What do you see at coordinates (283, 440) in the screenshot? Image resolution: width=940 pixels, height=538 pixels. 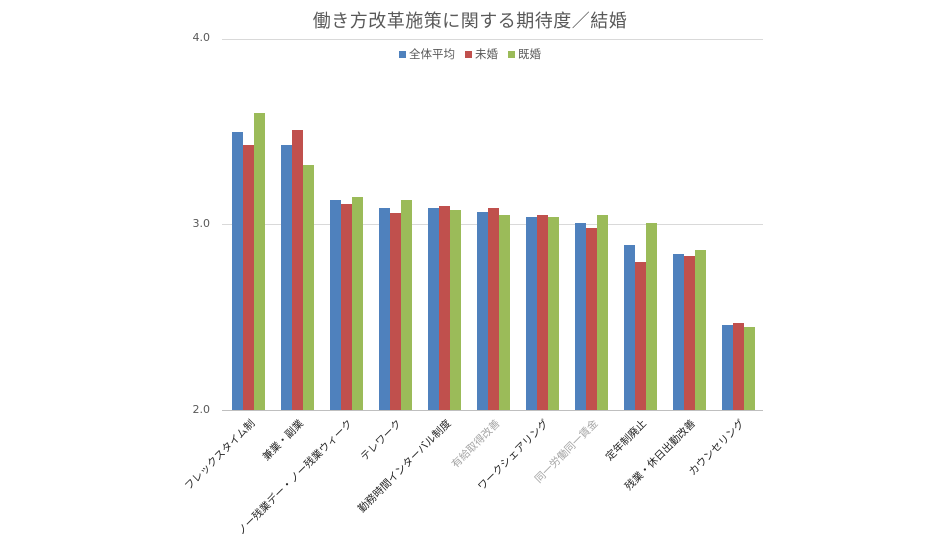 I see `x-axis-label: 兼業・副業` at bounding box center [283, 440].